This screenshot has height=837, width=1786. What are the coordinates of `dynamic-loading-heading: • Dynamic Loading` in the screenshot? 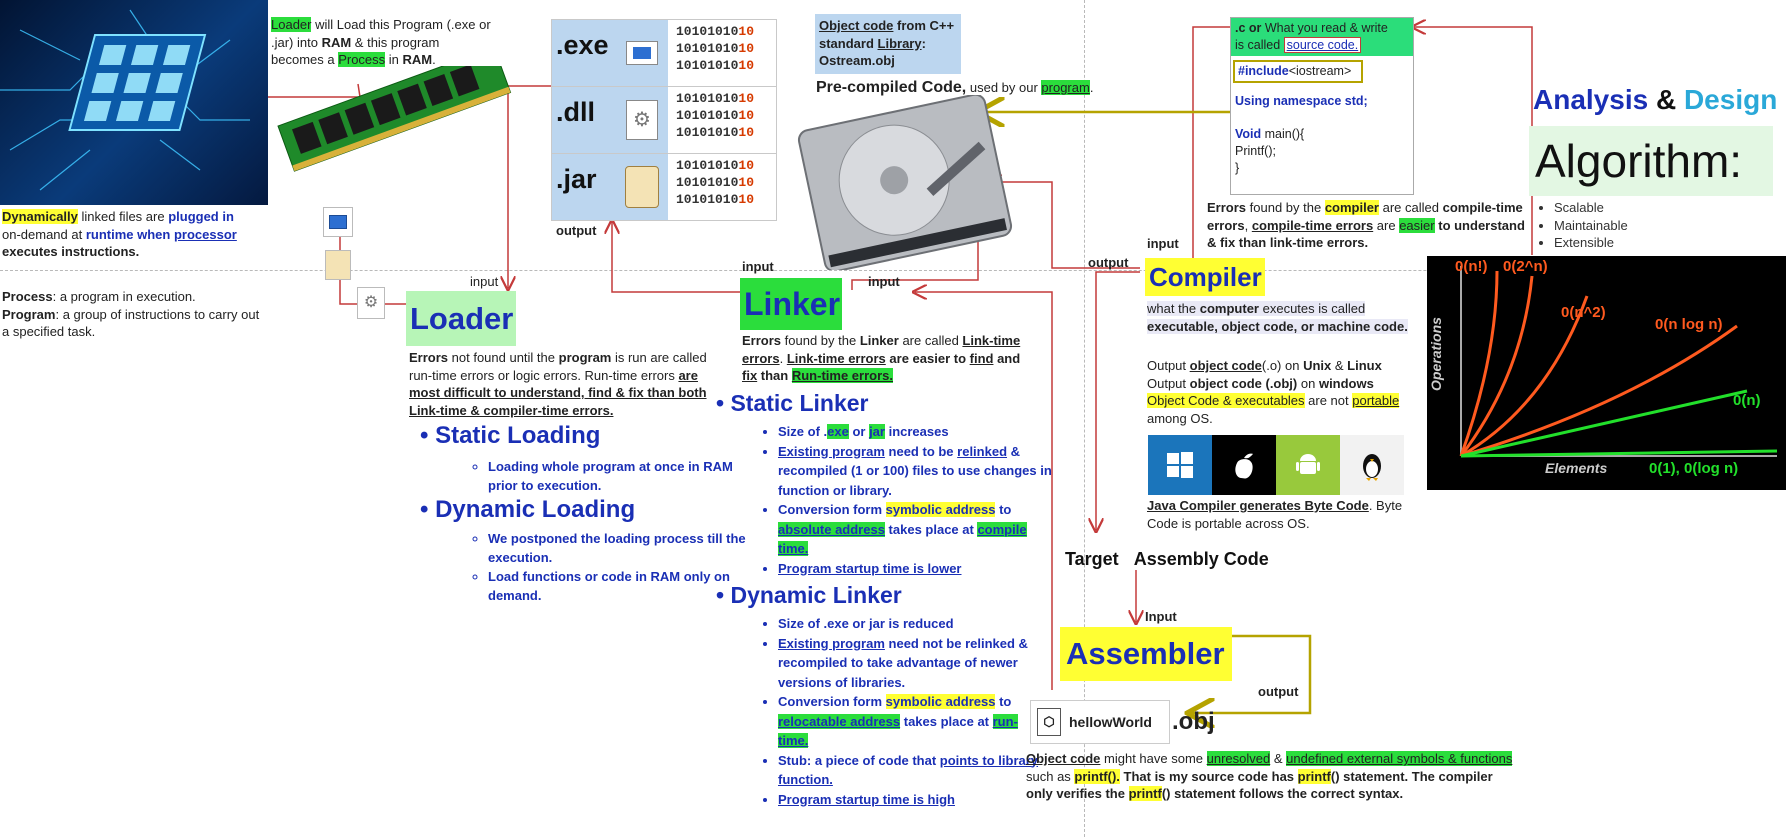 It's located at (528, 509).